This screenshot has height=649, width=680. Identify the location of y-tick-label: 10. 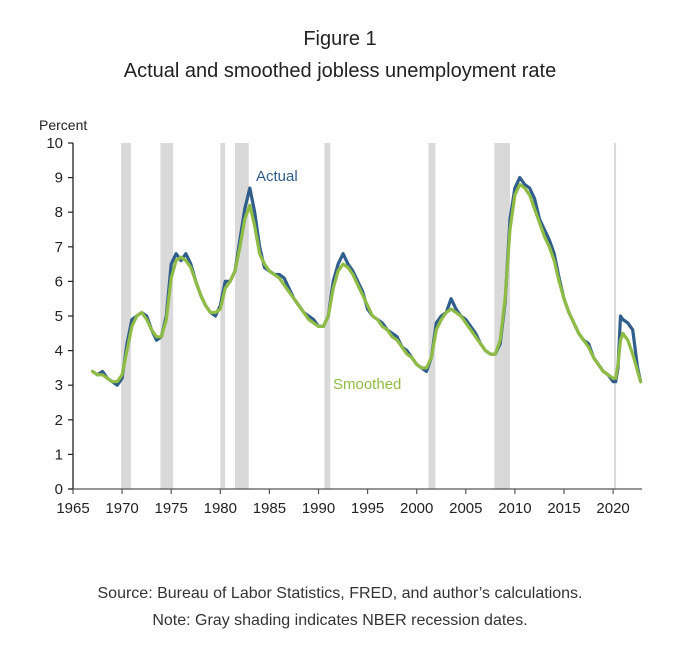
(54, 143).